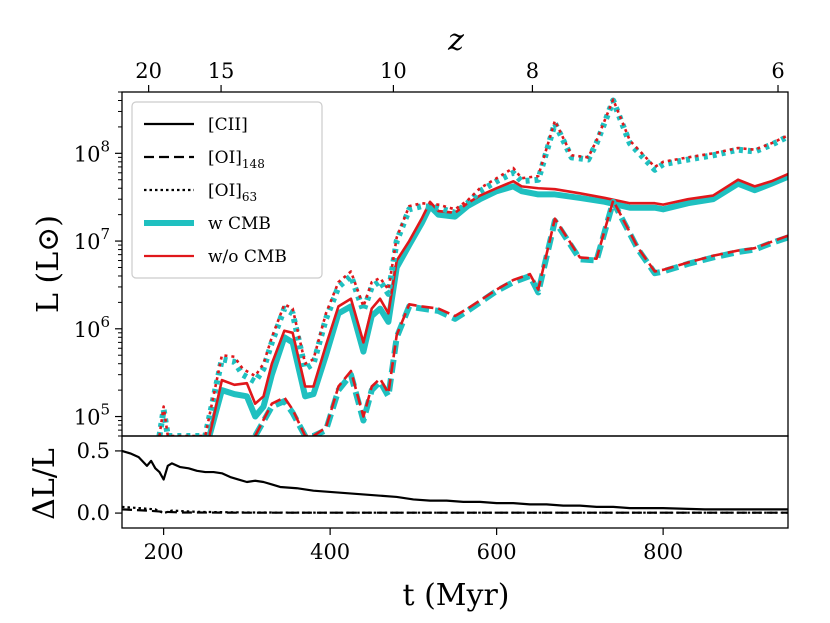 This screenshot has width=830, height=623. Describe the element at coordinates (232, 192) in the screenshot. I see `legend-label-oi-63: [OI]63` at that location.